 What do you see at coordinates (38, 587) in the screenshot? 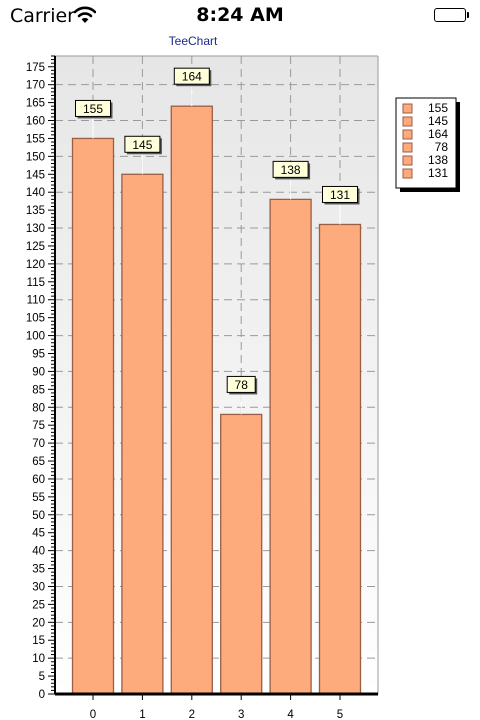
I see `y-tick-label: 30` at bounding box center [38, 587].